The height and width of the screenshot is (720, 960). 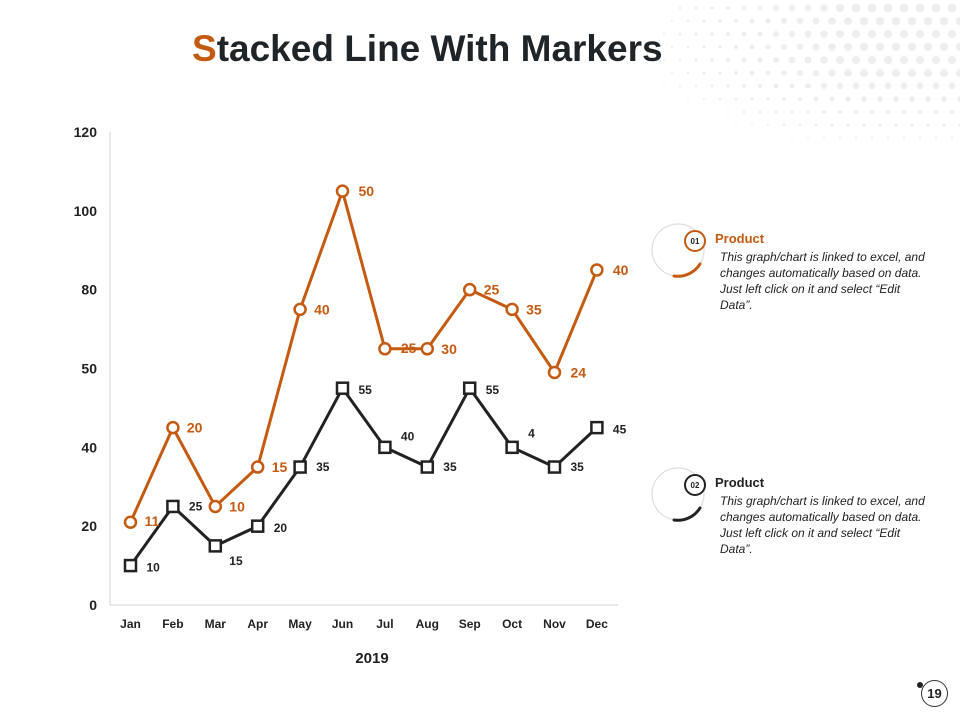 What do you see at coordinates (512, 624) in the screenshot?
I see `x-tick-label: Oct` at bounding box center [512, 624].